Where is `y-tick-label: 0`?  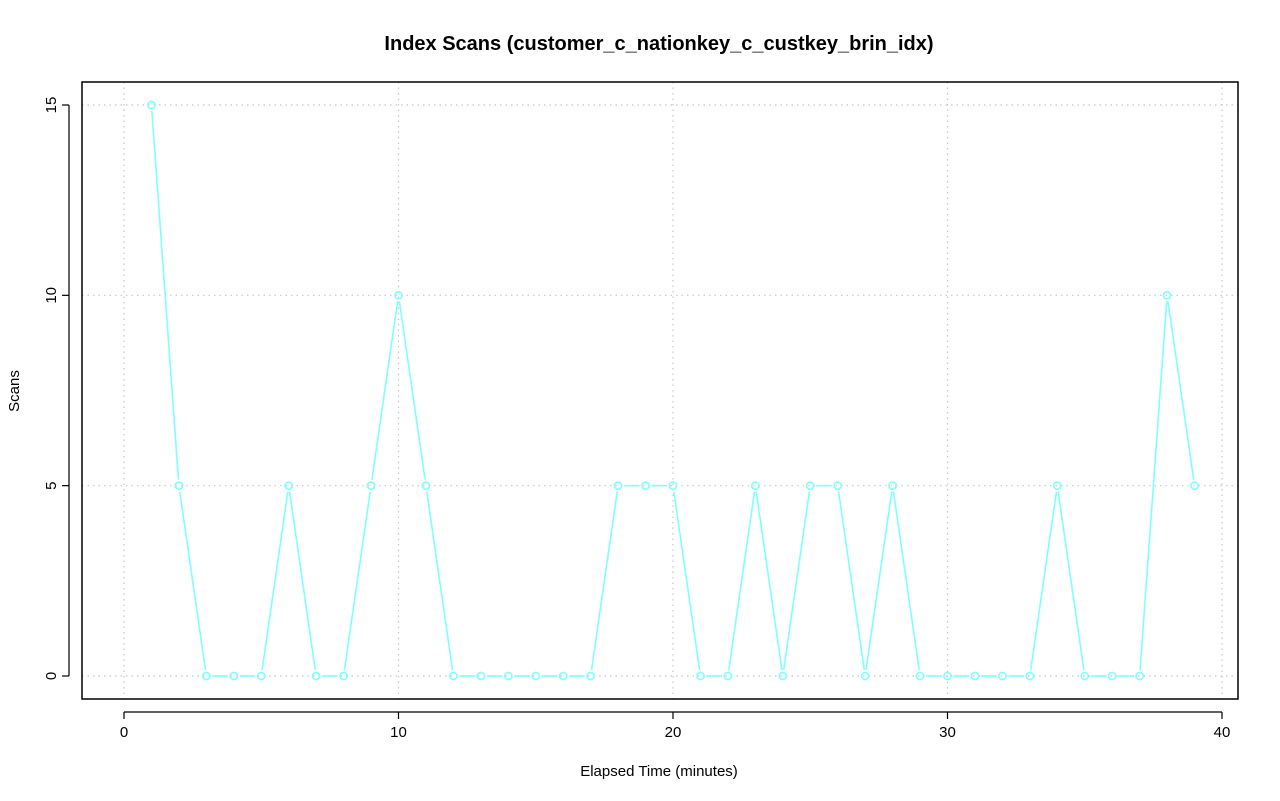 y-tick-label: 0 is located at coordinates (51, 676).